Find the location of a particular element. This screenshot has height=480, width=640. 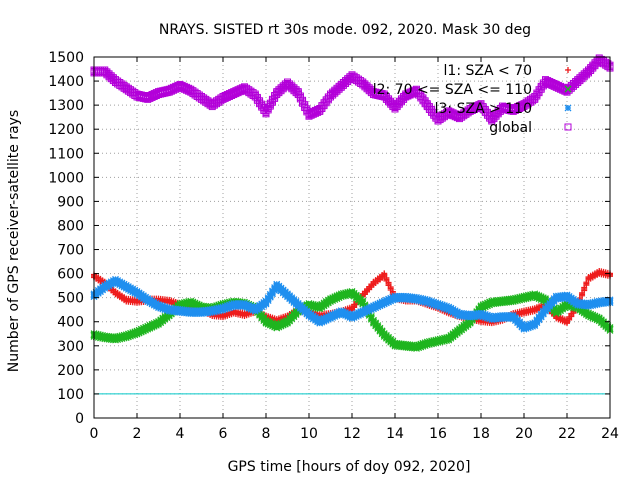

point-l2 is located at coordinates (363, 301).